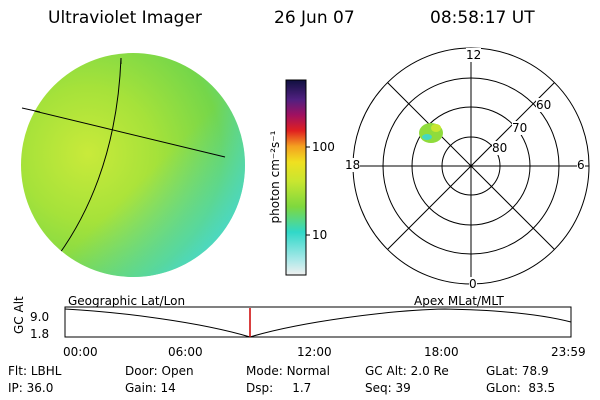  Describe the element at coordinates (150, 388) in the screenshot. I see `info-gain: Gain: 14` at that location.